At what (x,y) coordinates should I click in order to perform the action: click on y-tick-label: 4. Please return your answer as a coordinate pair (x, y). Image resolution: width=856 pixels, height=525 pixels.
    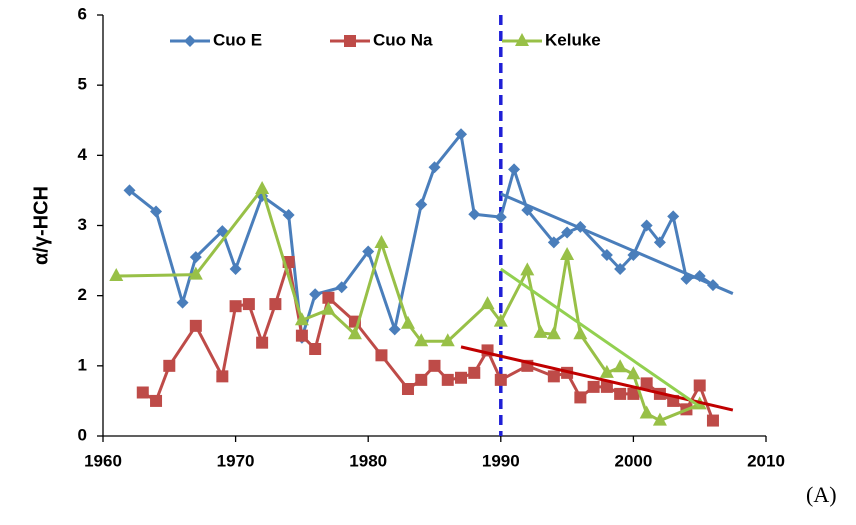
    Looking at the image, I should click on (83, 154).